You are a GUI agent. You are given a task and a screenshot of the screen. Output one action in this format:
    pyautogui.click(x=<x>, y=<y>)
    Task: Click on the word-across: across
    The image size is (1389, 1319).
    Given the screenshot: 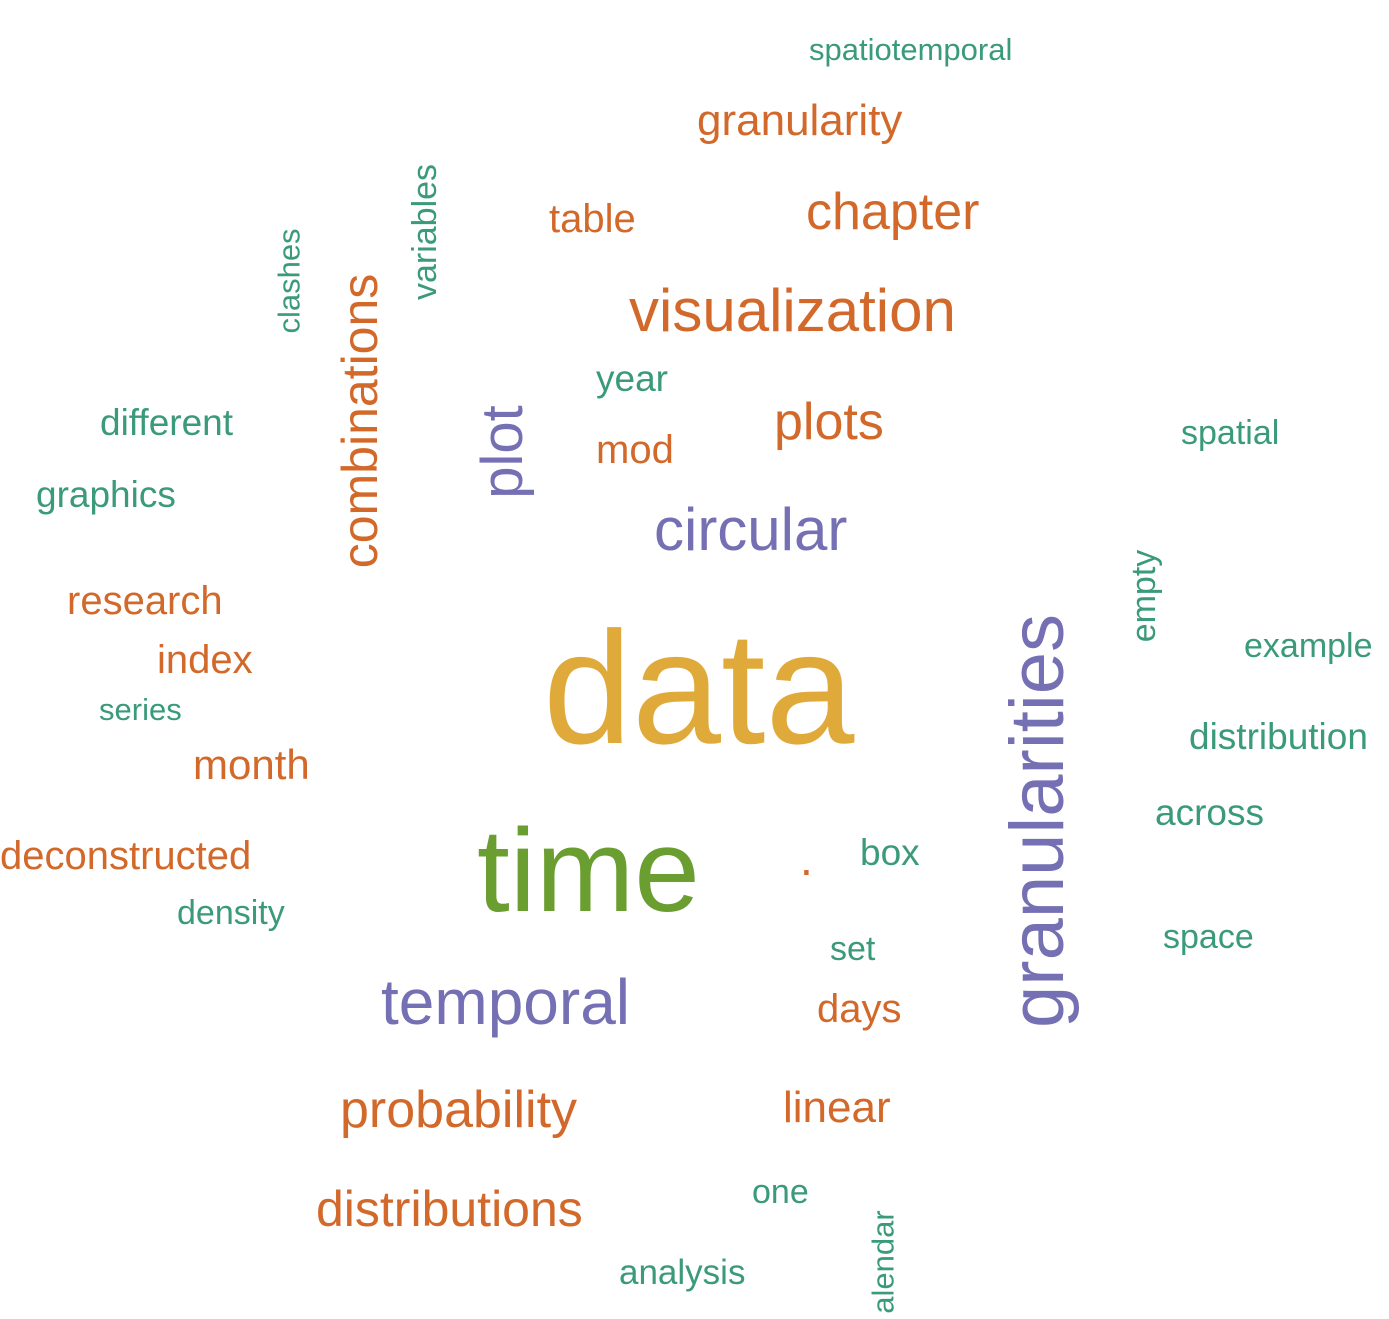 What is the action you would take?
    pyautogui.click(x=1209, y=812)
    